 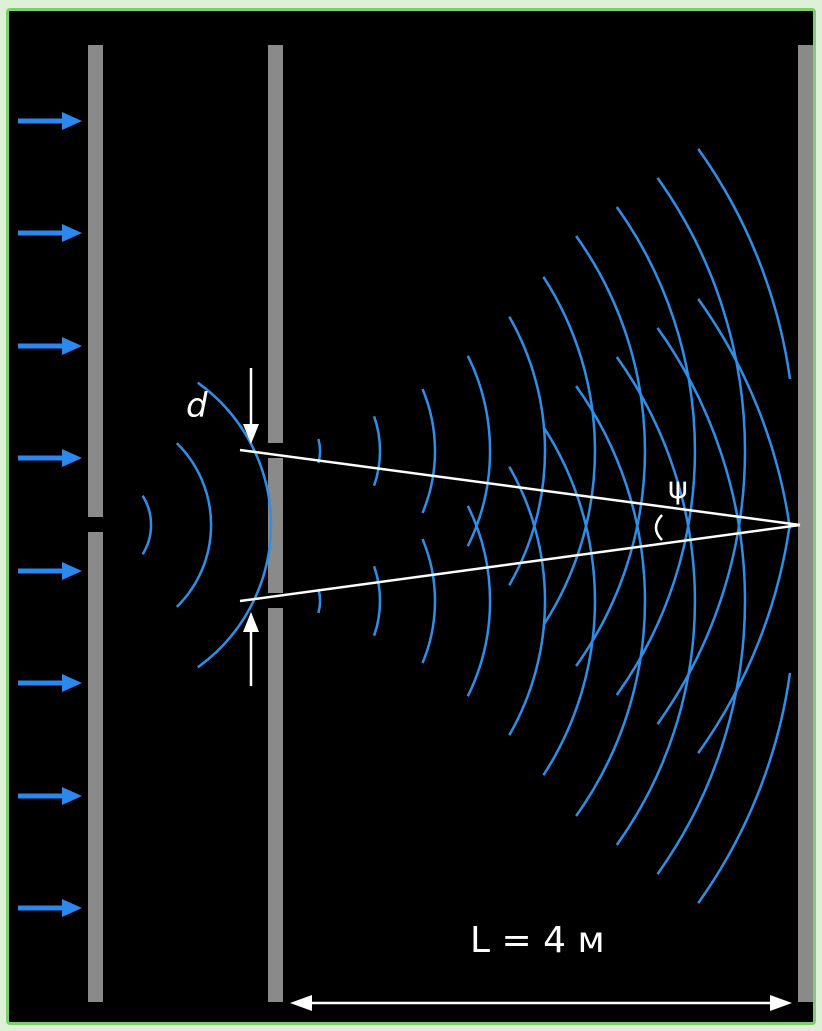 What do you see at coordinates (251, 434) in the screenshot?
I see `d-arrow-top-head` at bounding box center [251, 434].